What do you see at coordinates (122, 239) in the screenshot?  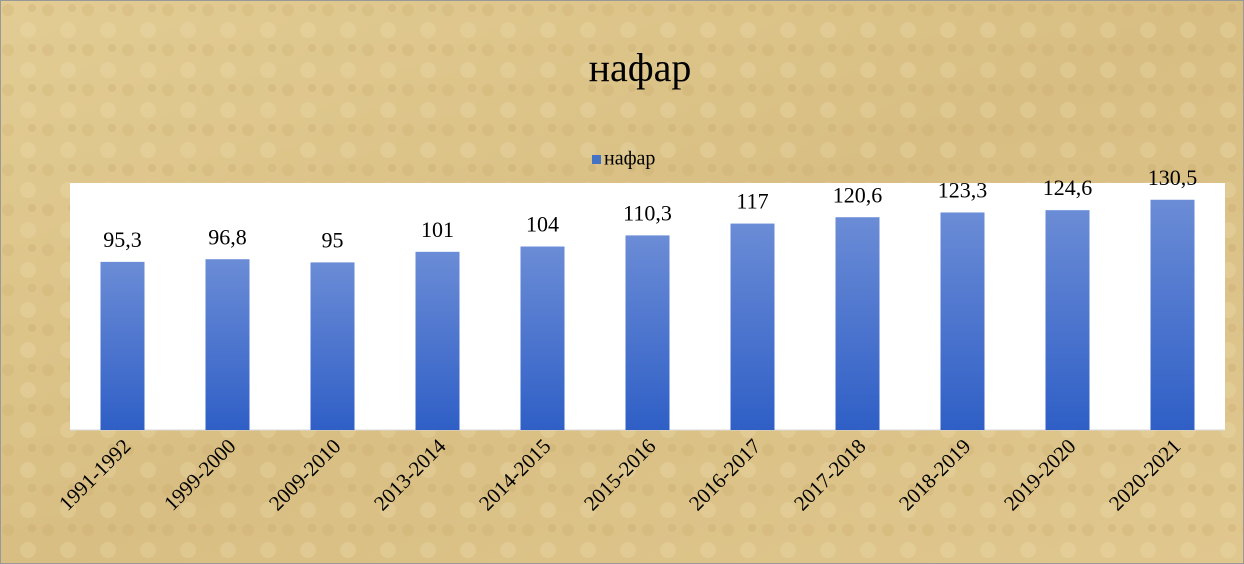 I see `data-label: 95,3` at bounding box center [122, 239].